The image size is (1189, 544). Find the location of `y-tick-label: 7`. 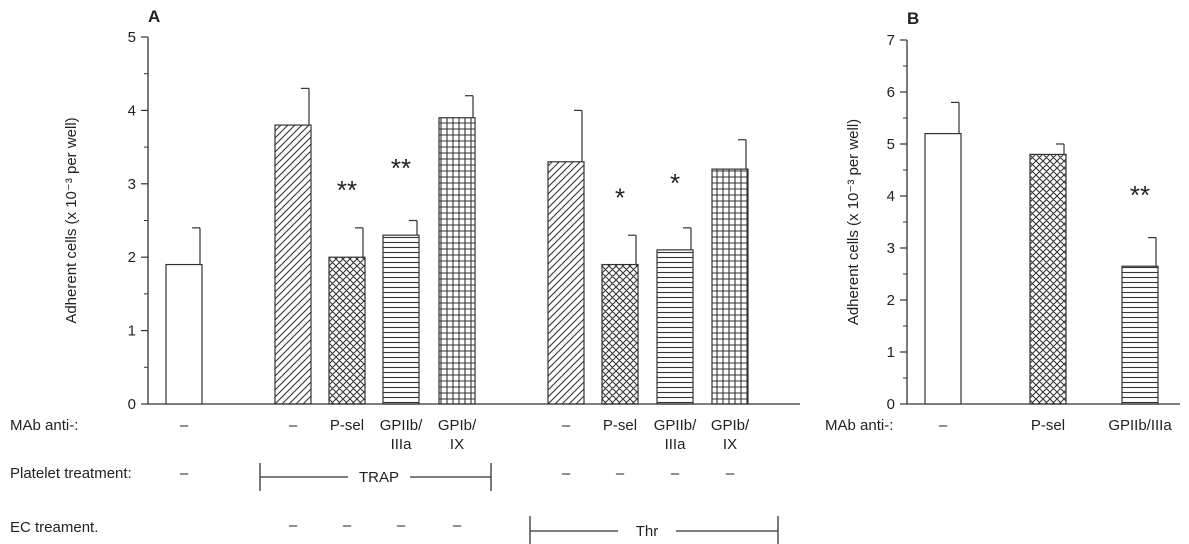

y-tick-label: 7 is located at coordinates (891, 40).